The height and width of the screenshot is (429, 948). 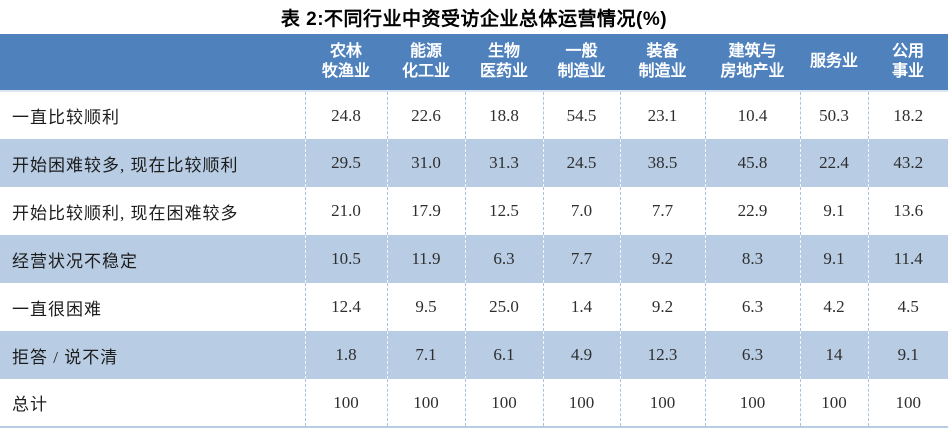 What do you see at coordinates (581, 211) in the screenshot?
I see `value-cell: 7.0` at bounding box center [581, 211].